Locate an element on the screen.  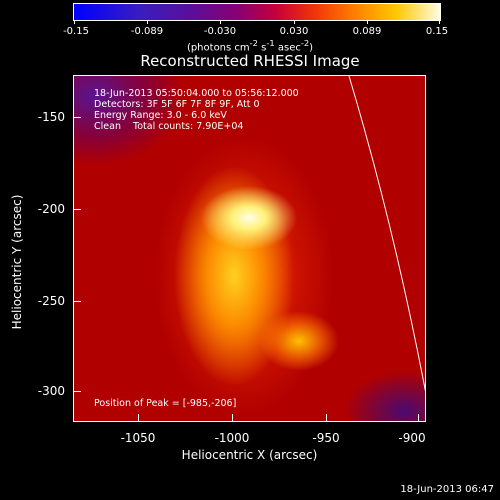
colorbar-tick-label: 0.15 is located at coordinates (437, 31).